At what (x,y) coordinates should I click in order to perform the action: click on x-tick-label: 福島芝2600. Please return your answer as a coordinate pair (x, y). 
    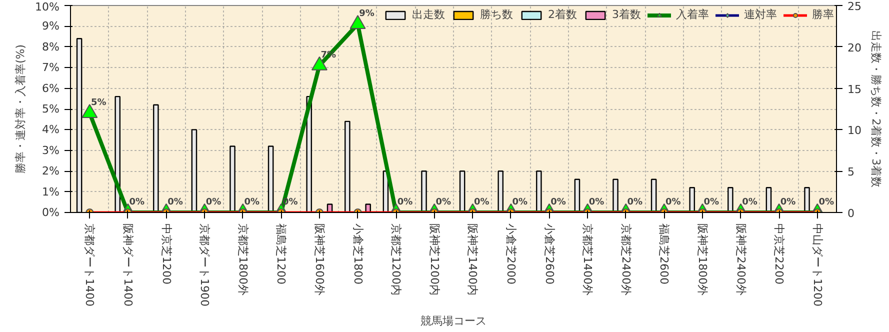
    Looking at the image, I should click on (664, 254).